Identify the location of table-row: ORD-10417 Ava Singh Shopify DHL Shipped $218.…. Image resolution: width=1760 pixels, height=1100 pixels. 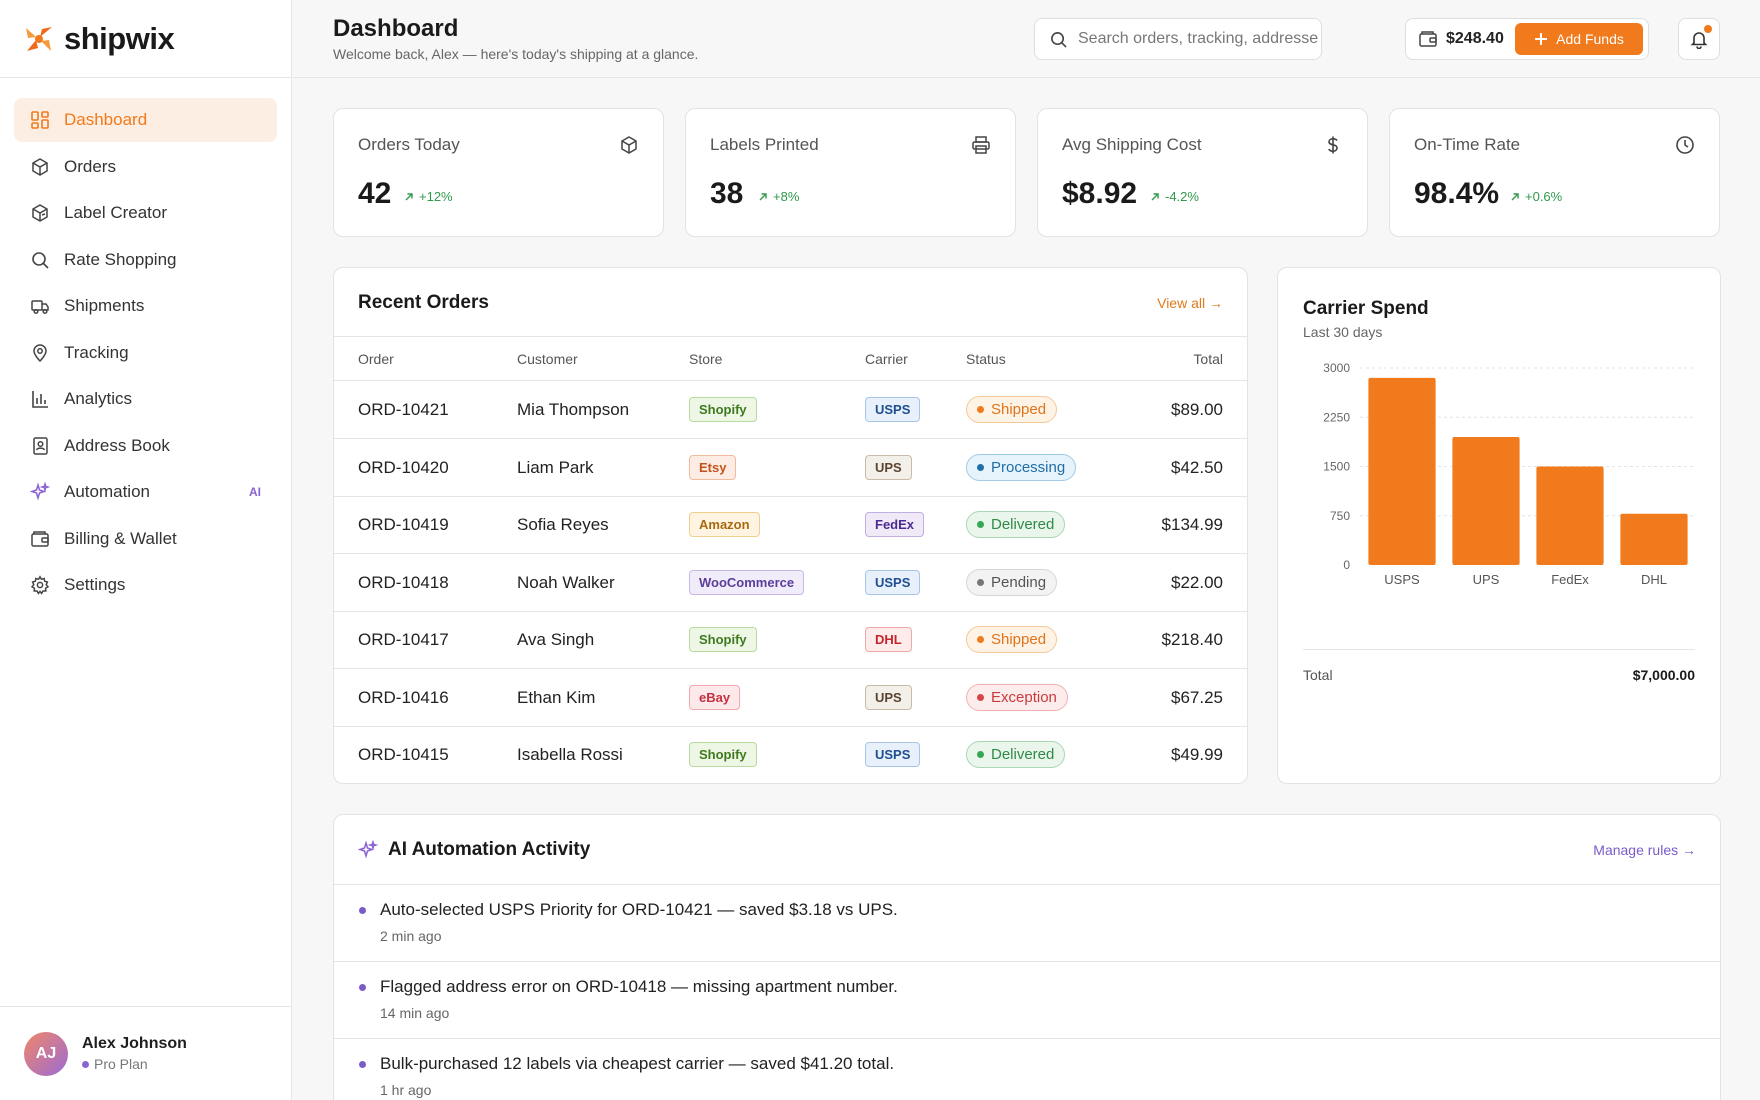
(790, 640).